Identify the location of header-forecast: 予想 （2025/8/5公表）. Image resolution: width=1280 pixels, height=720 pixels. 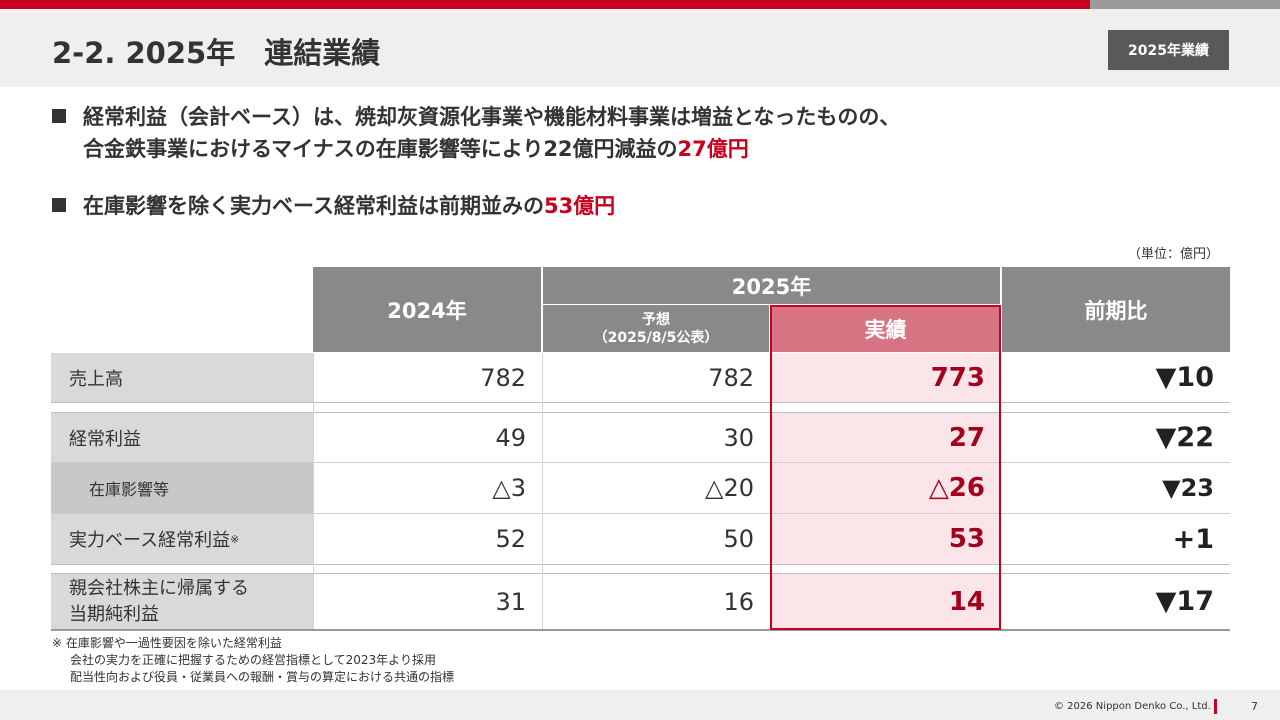
(656, 328).